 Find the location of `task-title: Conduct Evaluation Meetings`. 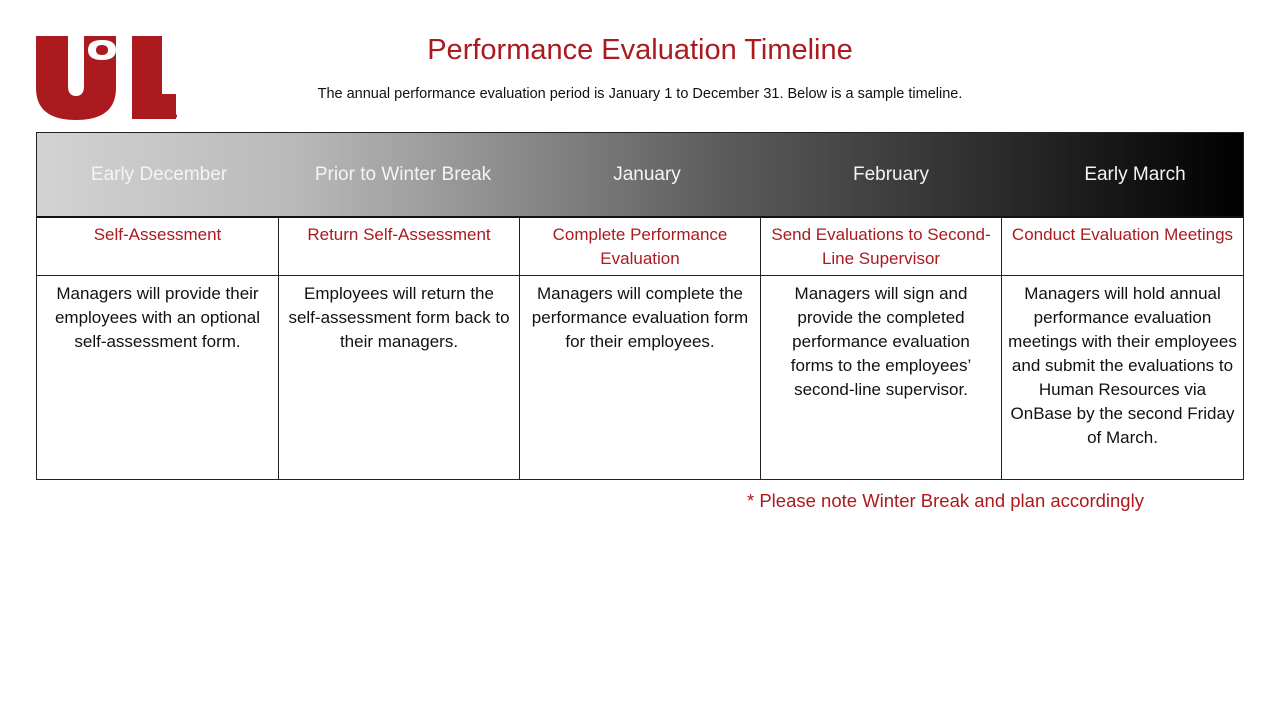

task-title: Conduct Evaluation Meetings is located at coordinates (1122, 247).